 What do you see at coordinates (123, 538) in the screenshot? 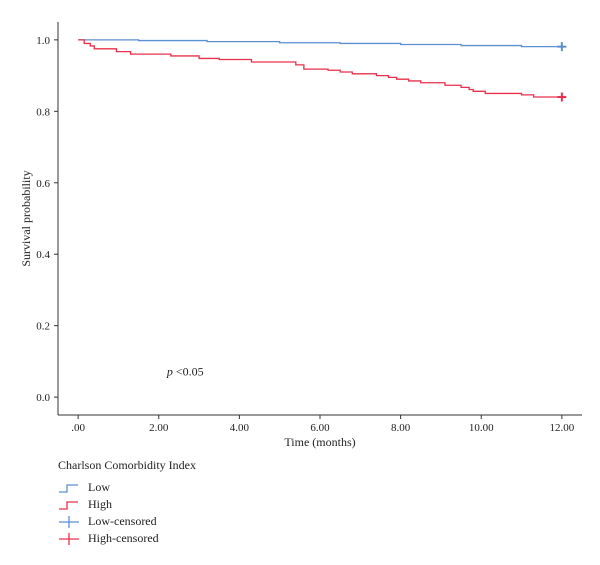
I see `legend-item-label: High-censored` at bounding box center [123, 538].